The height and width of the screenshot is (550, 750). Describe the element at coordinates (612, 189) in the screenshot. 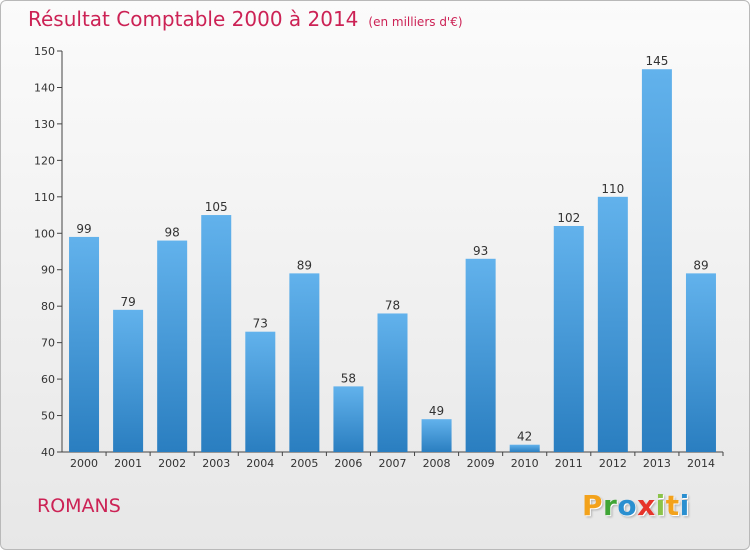

I see `data-label: 110` at that location.